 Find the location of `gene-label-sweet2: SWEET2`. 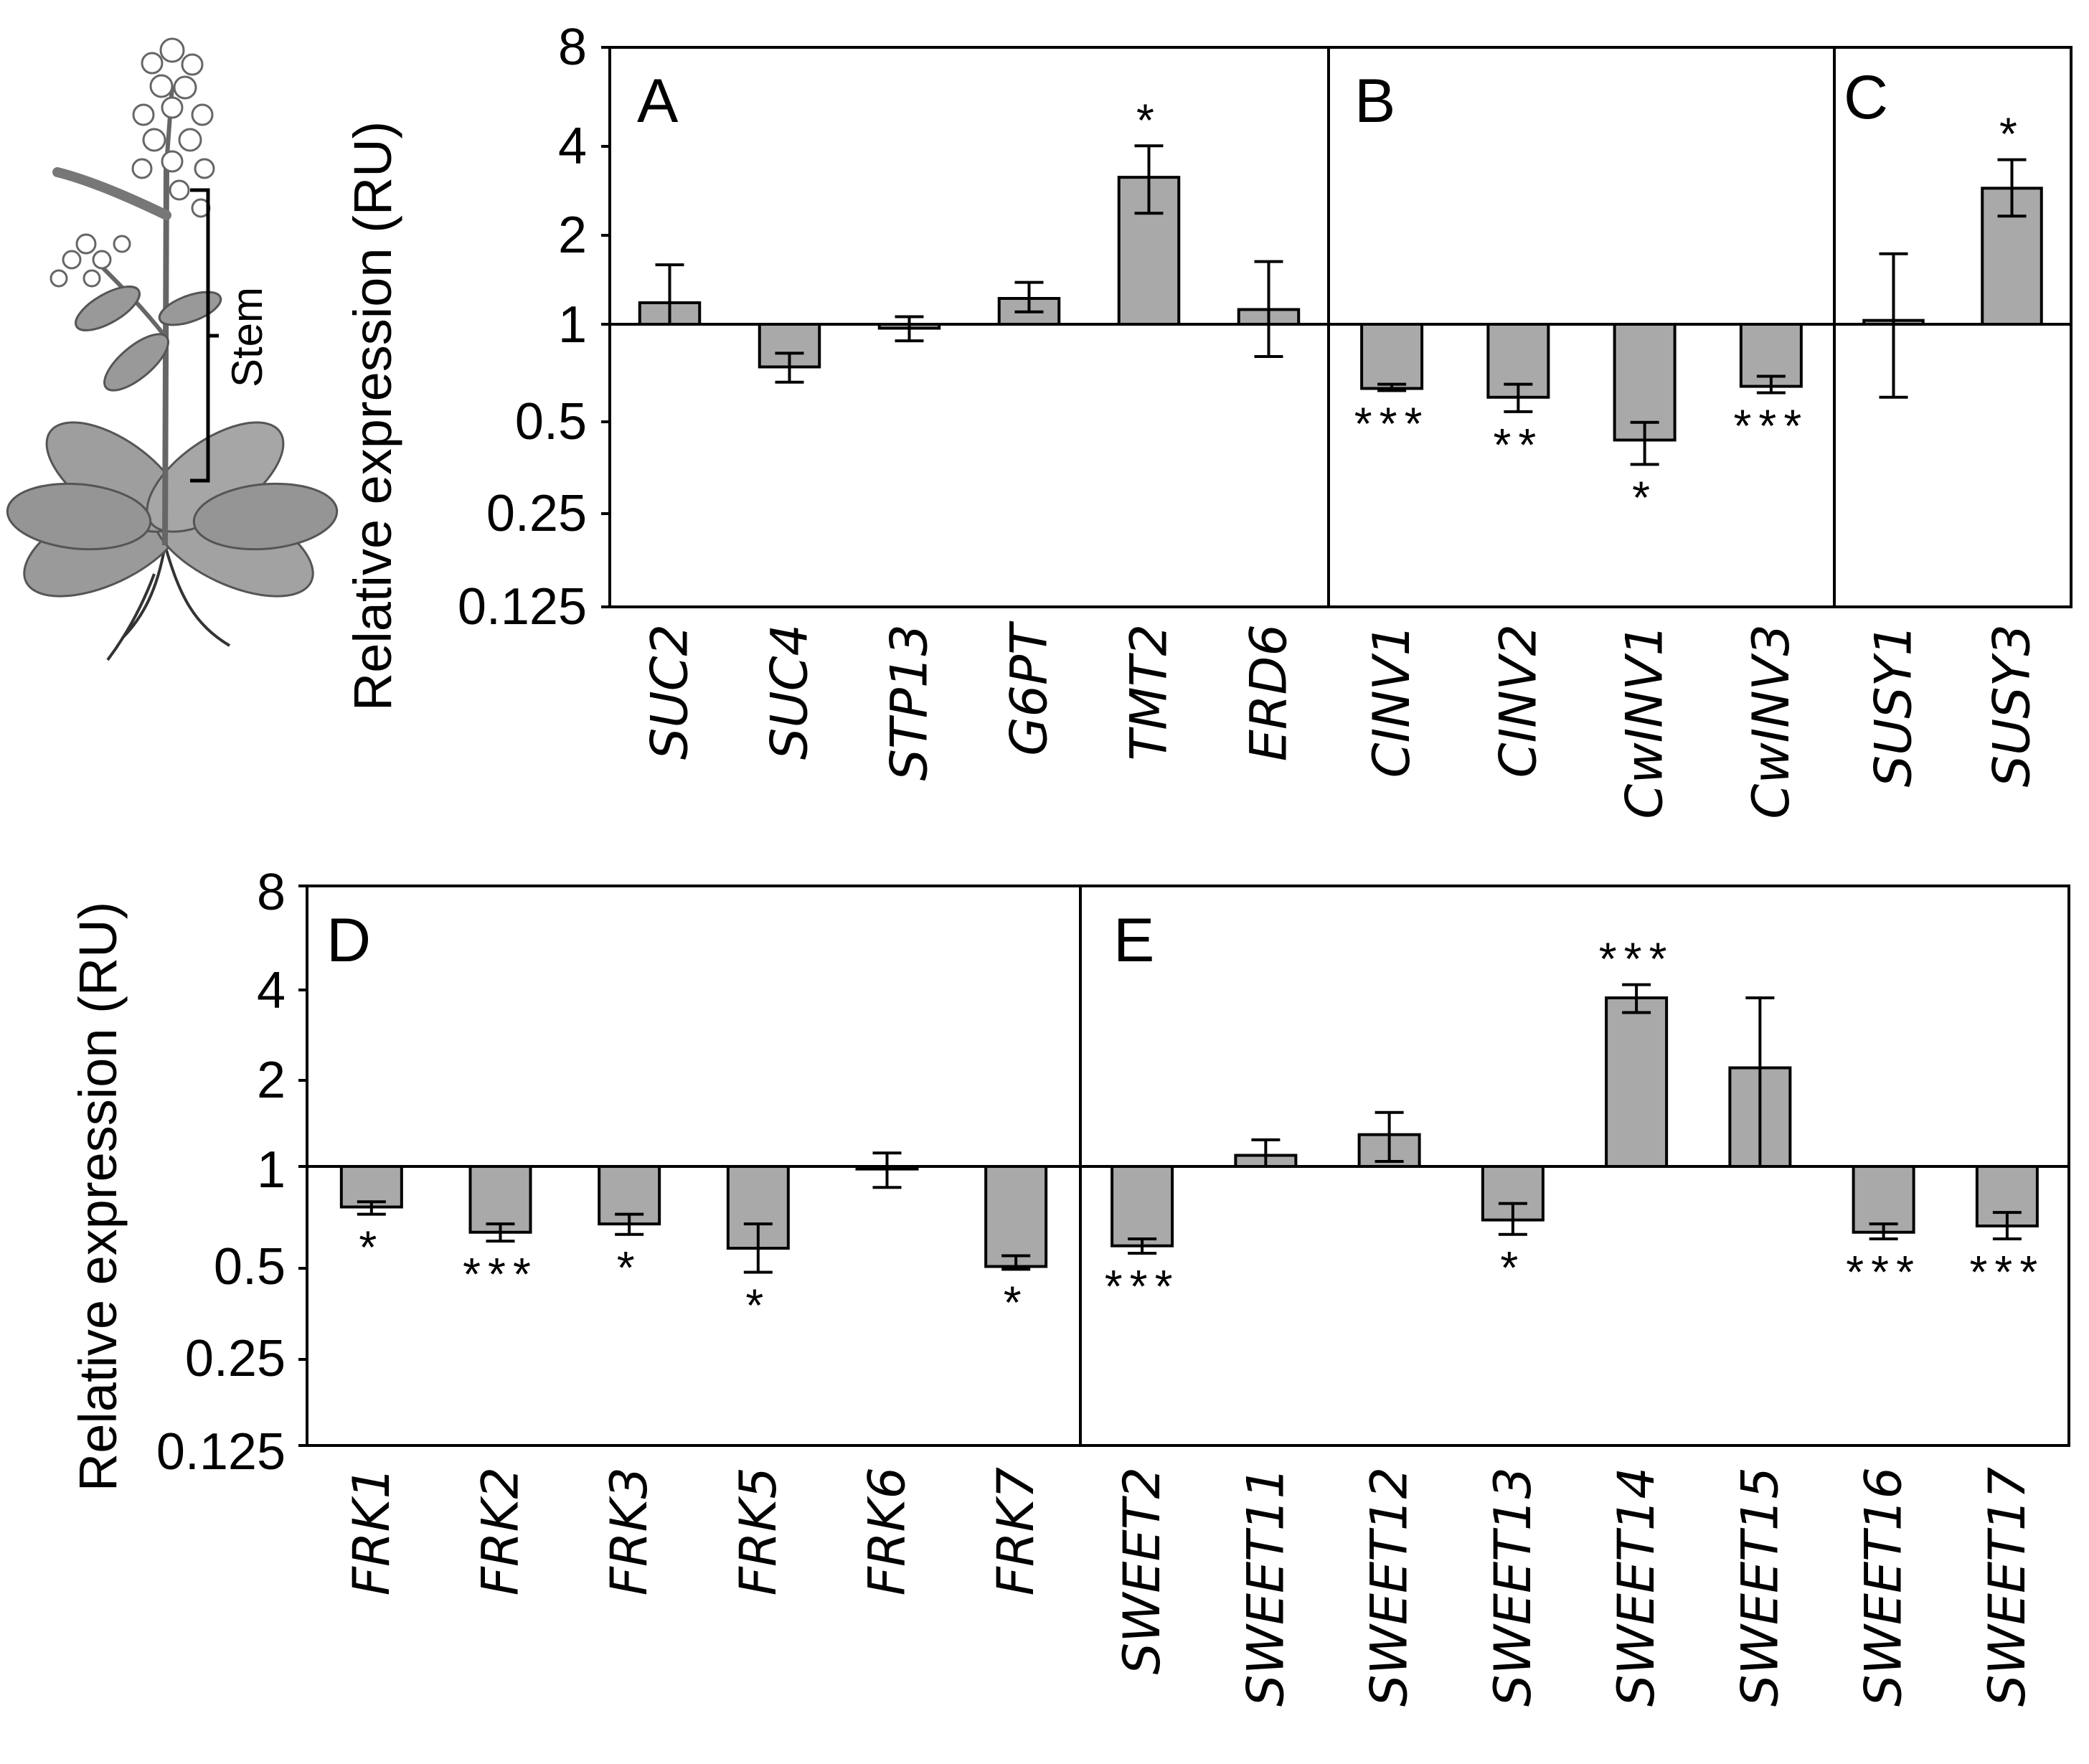

gene-label-sweet2: SWEET2 is located at coordinates (1142, 1570).